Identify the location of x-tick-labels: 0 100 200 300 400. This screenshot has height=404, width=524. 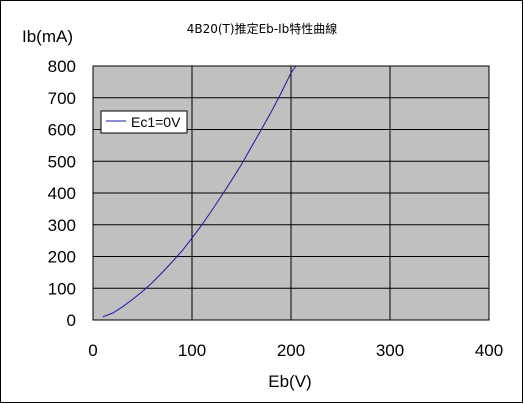
(295, 350).